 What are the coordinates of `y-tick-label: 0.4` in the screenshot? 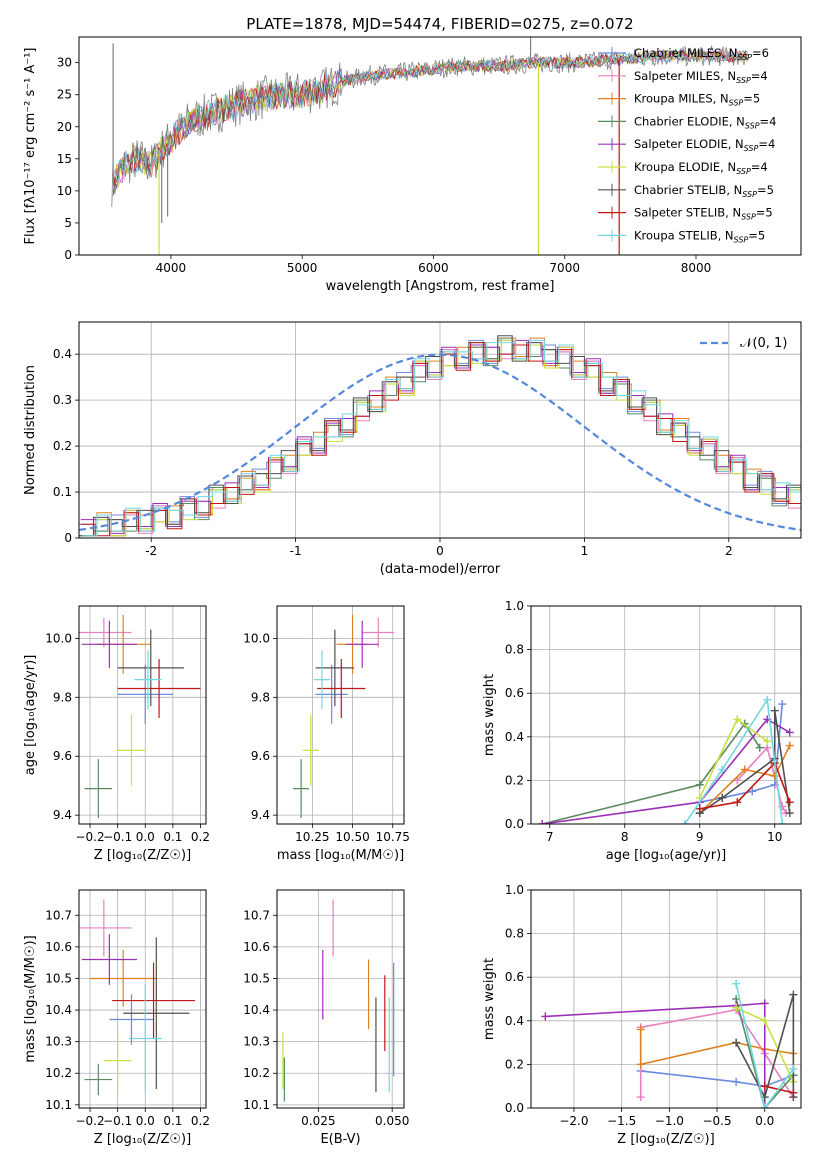 It's located at (62, 354).